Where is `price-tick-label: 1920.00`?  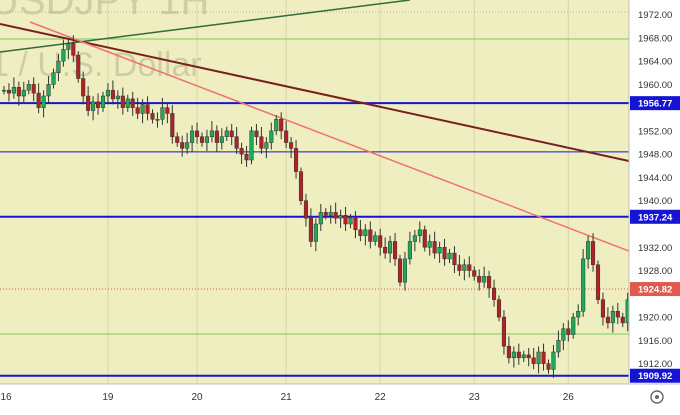
price-tick-label: 1920.00 is located at coordinates (655, 318).